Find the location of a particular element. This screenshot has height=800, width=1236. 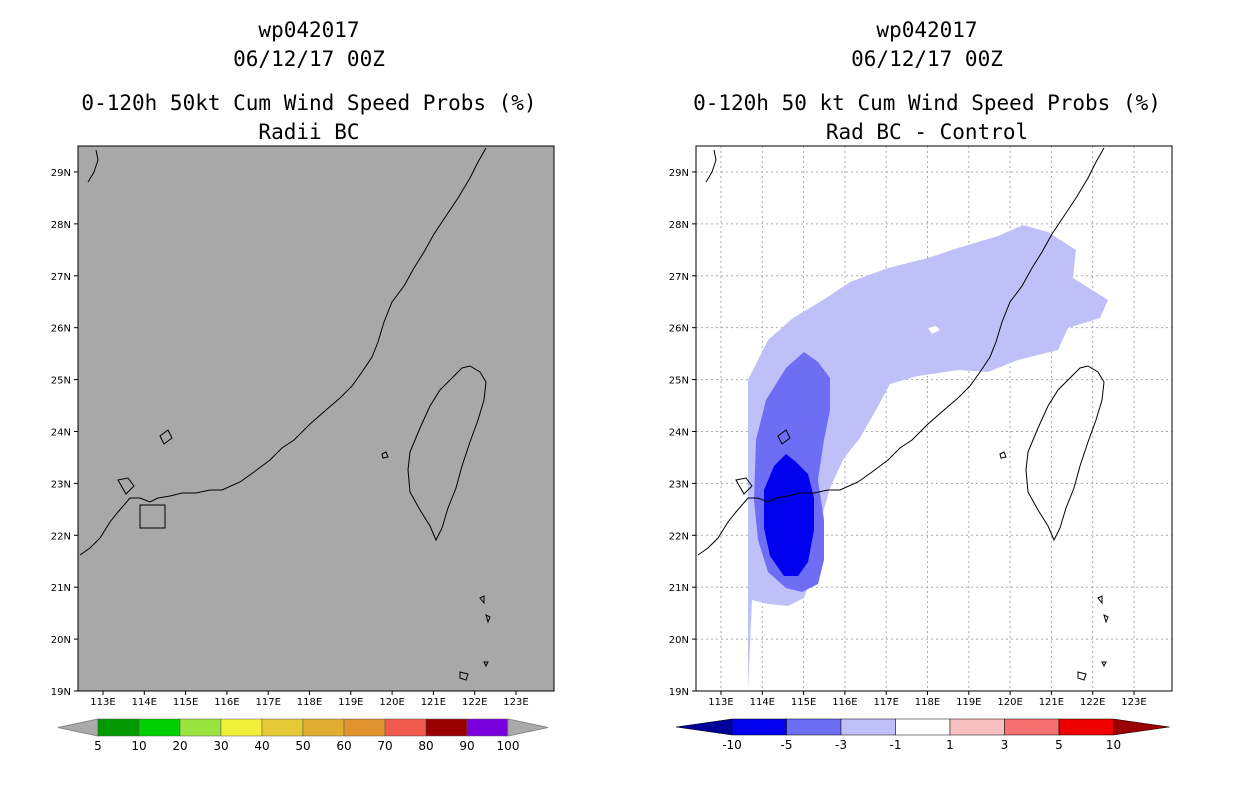

chart-title: 0-120h 50kt Cum Wind Speed Probs (%) is located at coordinates (309, 103).